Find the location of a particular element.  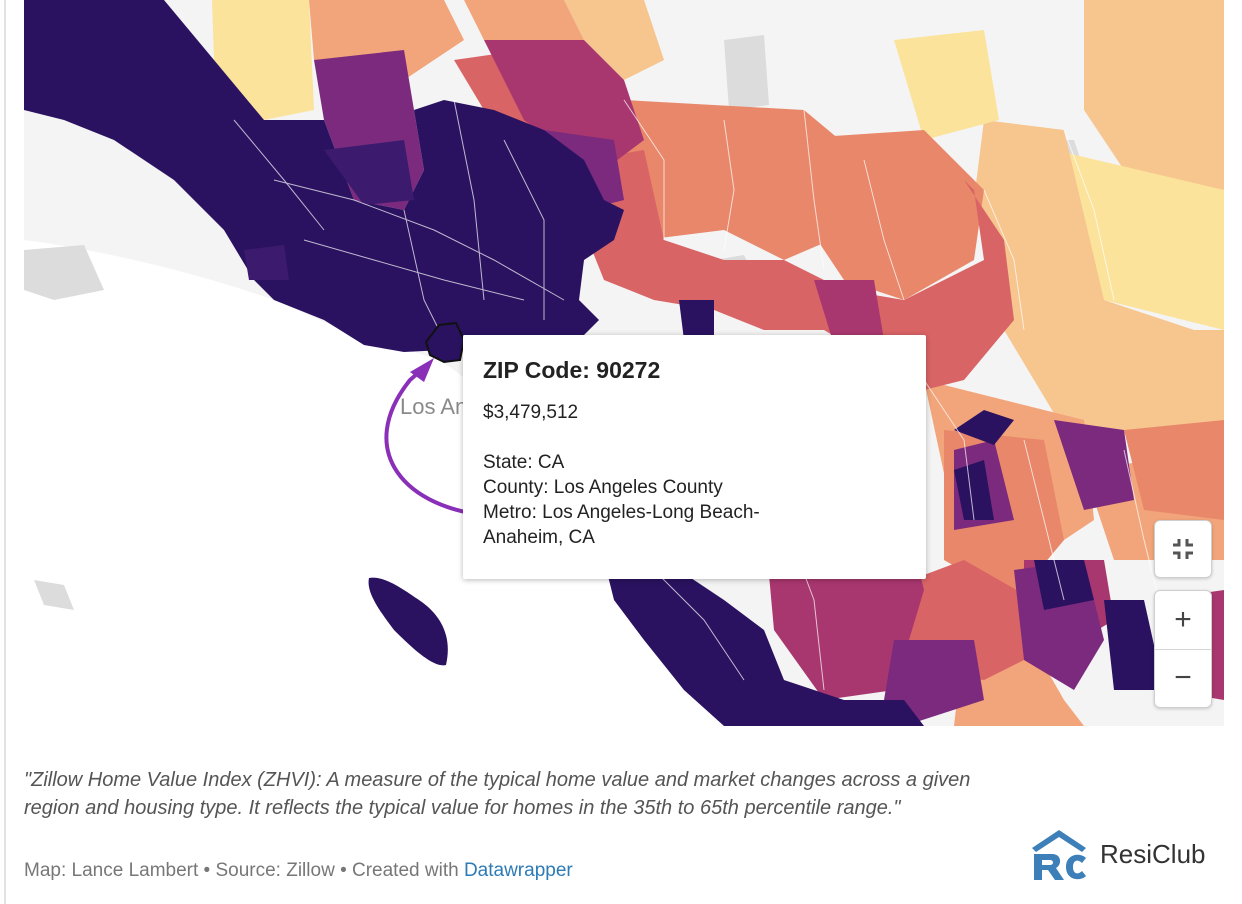

tooltip-title: ZIP Code: 90272 is located at coordinates (572, 370).